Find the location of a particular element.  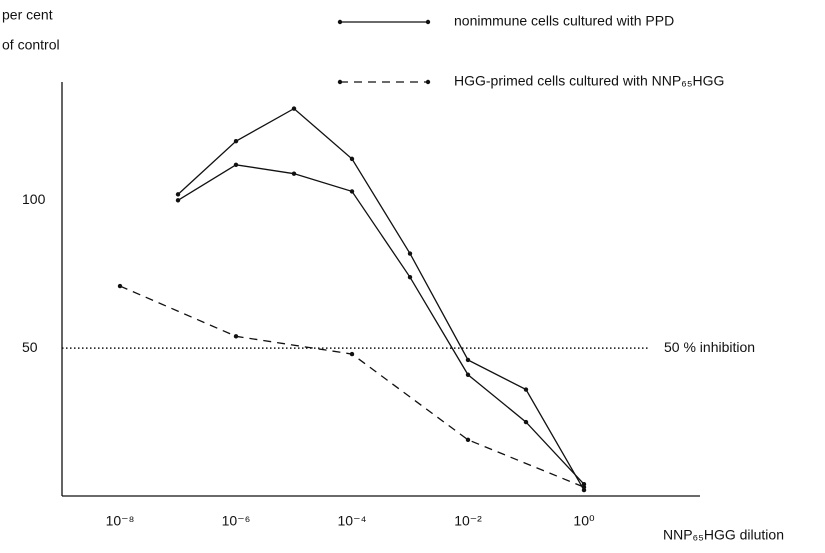

y-tick-label: 50 is located at coordinates (30, 347).